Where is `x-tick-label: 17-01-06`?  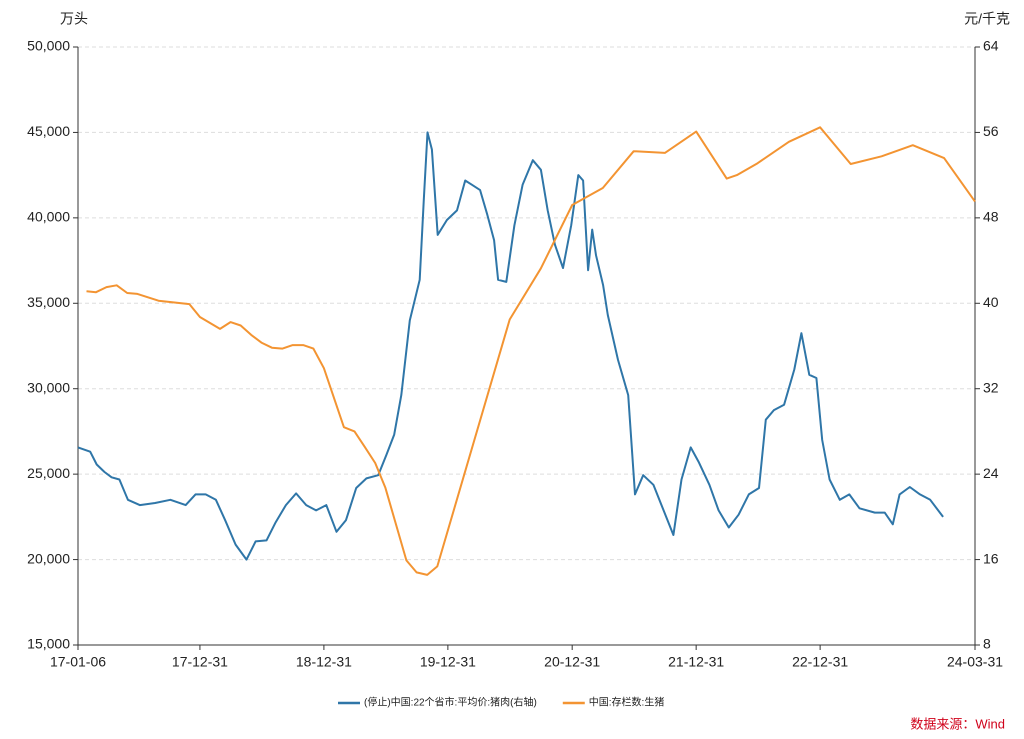 x-tick-label: 17-01-06 is located at coordinates (78, 662).